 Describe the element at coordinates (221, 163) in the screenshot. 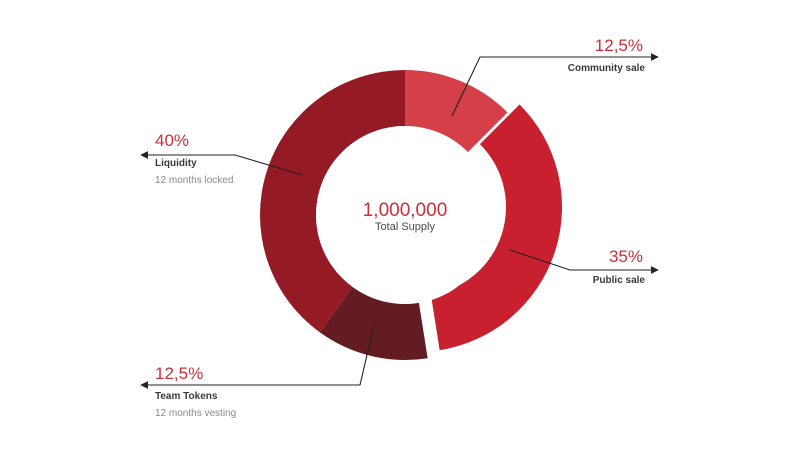

I see `liquidity-leader` at that location.